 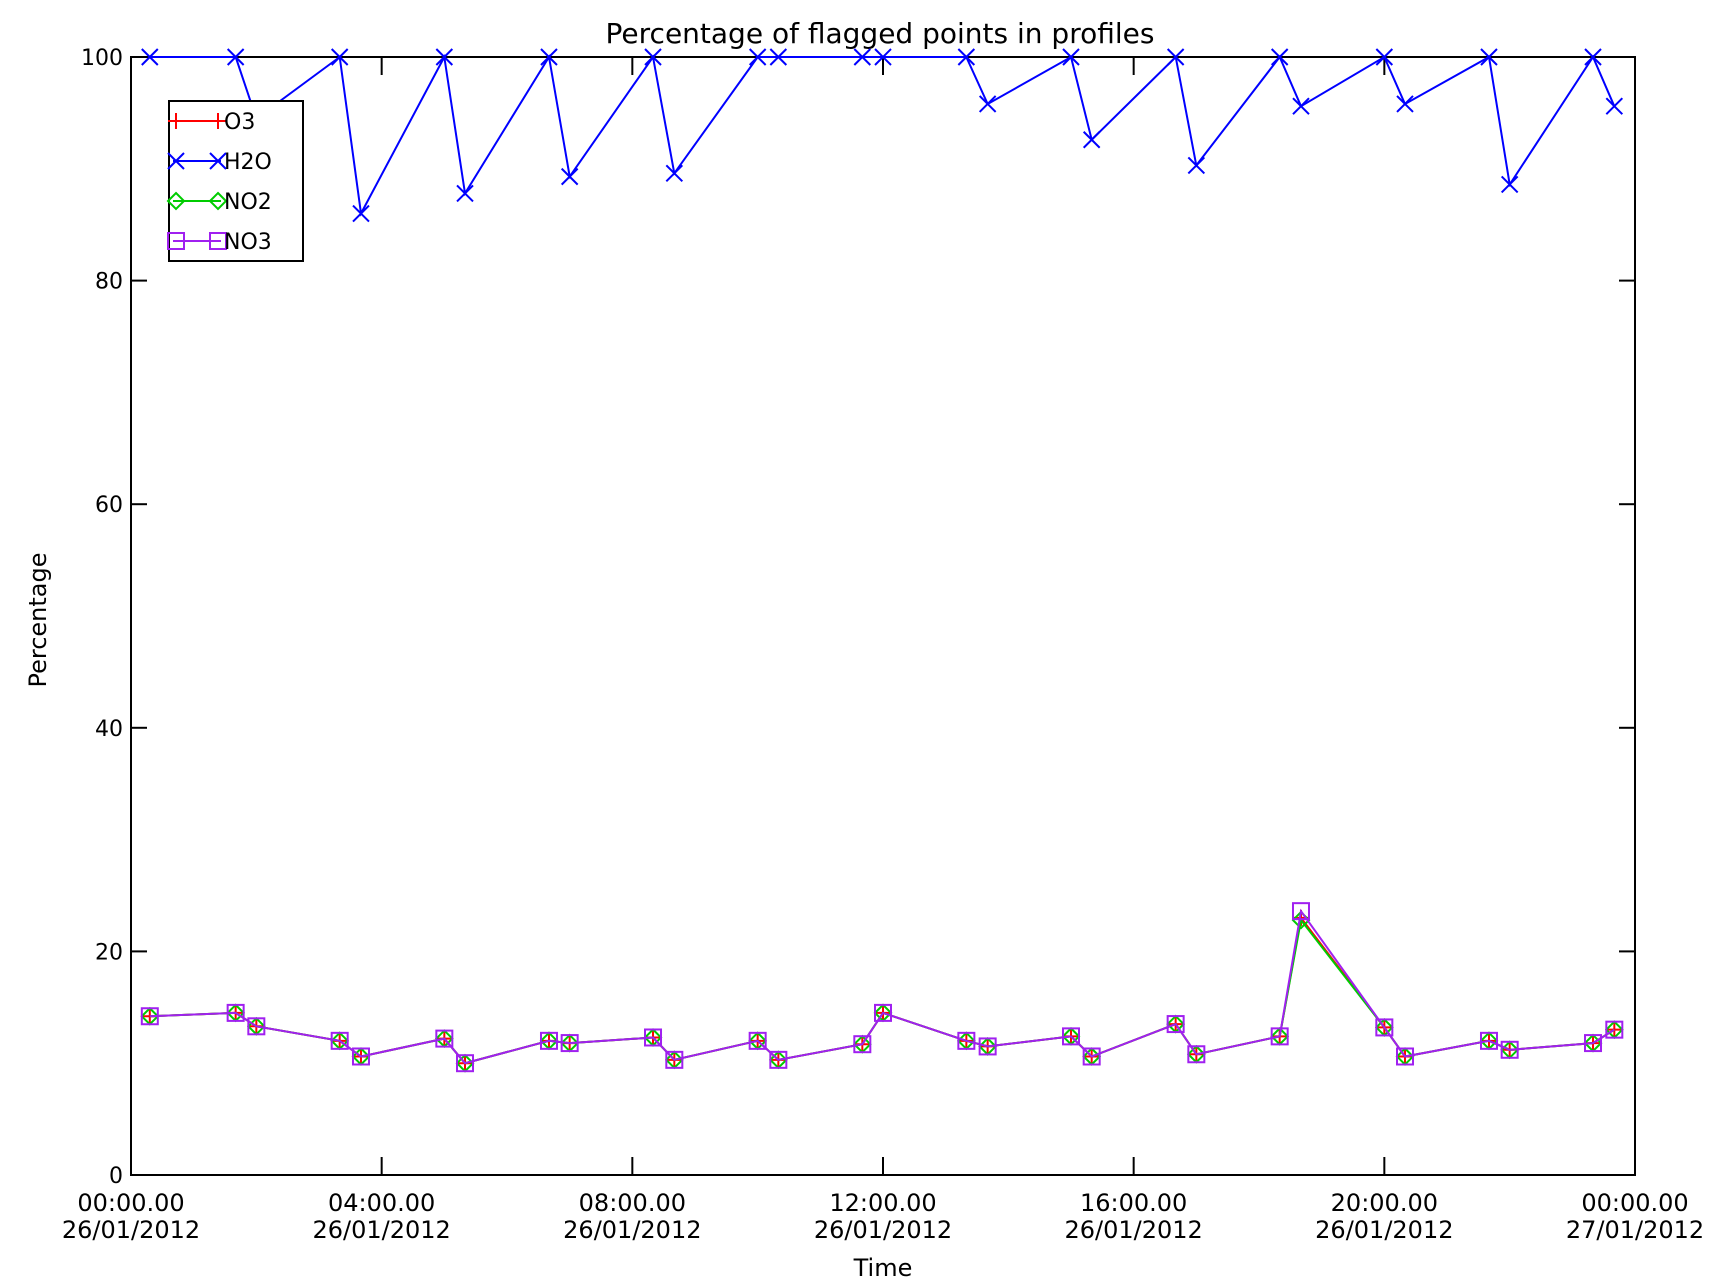 I want to click on y-tick-label: 60, so click(x=109, y=505).